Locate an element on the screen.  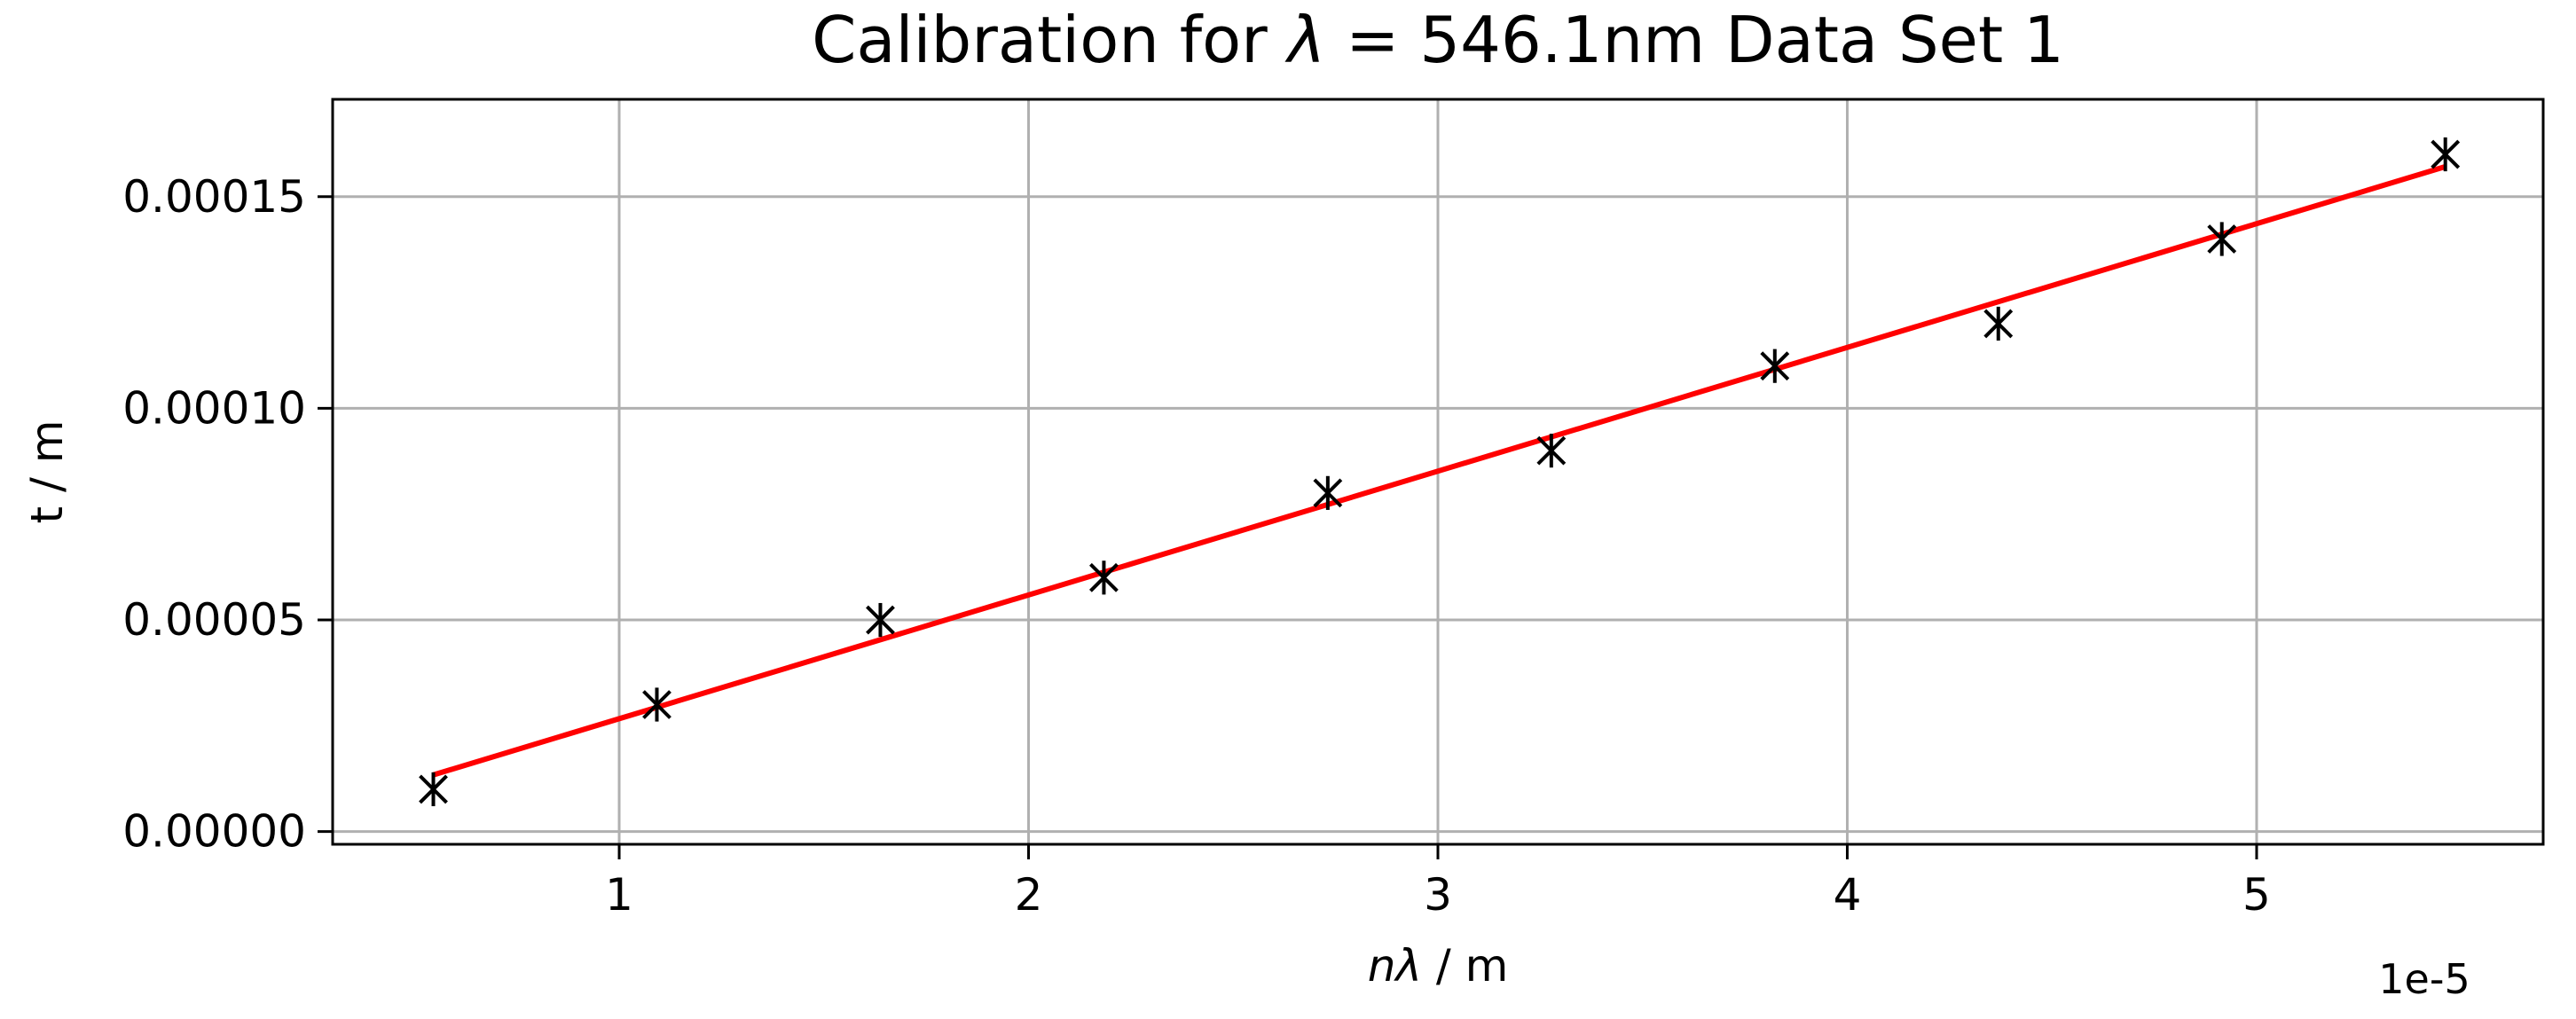
y-axis-label: t / m is located at coordinates (47, 472).